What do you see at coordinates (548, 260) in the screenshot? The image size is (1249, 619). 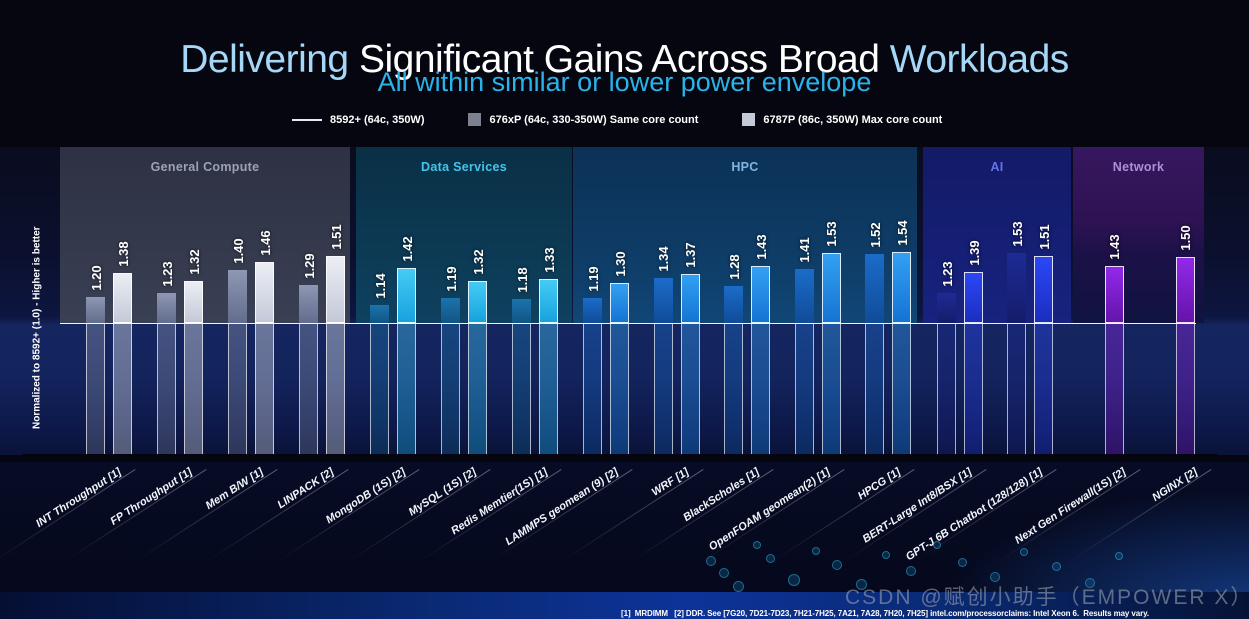 I see `bar-value-label: 1.33` at bounding box center [548, 260].